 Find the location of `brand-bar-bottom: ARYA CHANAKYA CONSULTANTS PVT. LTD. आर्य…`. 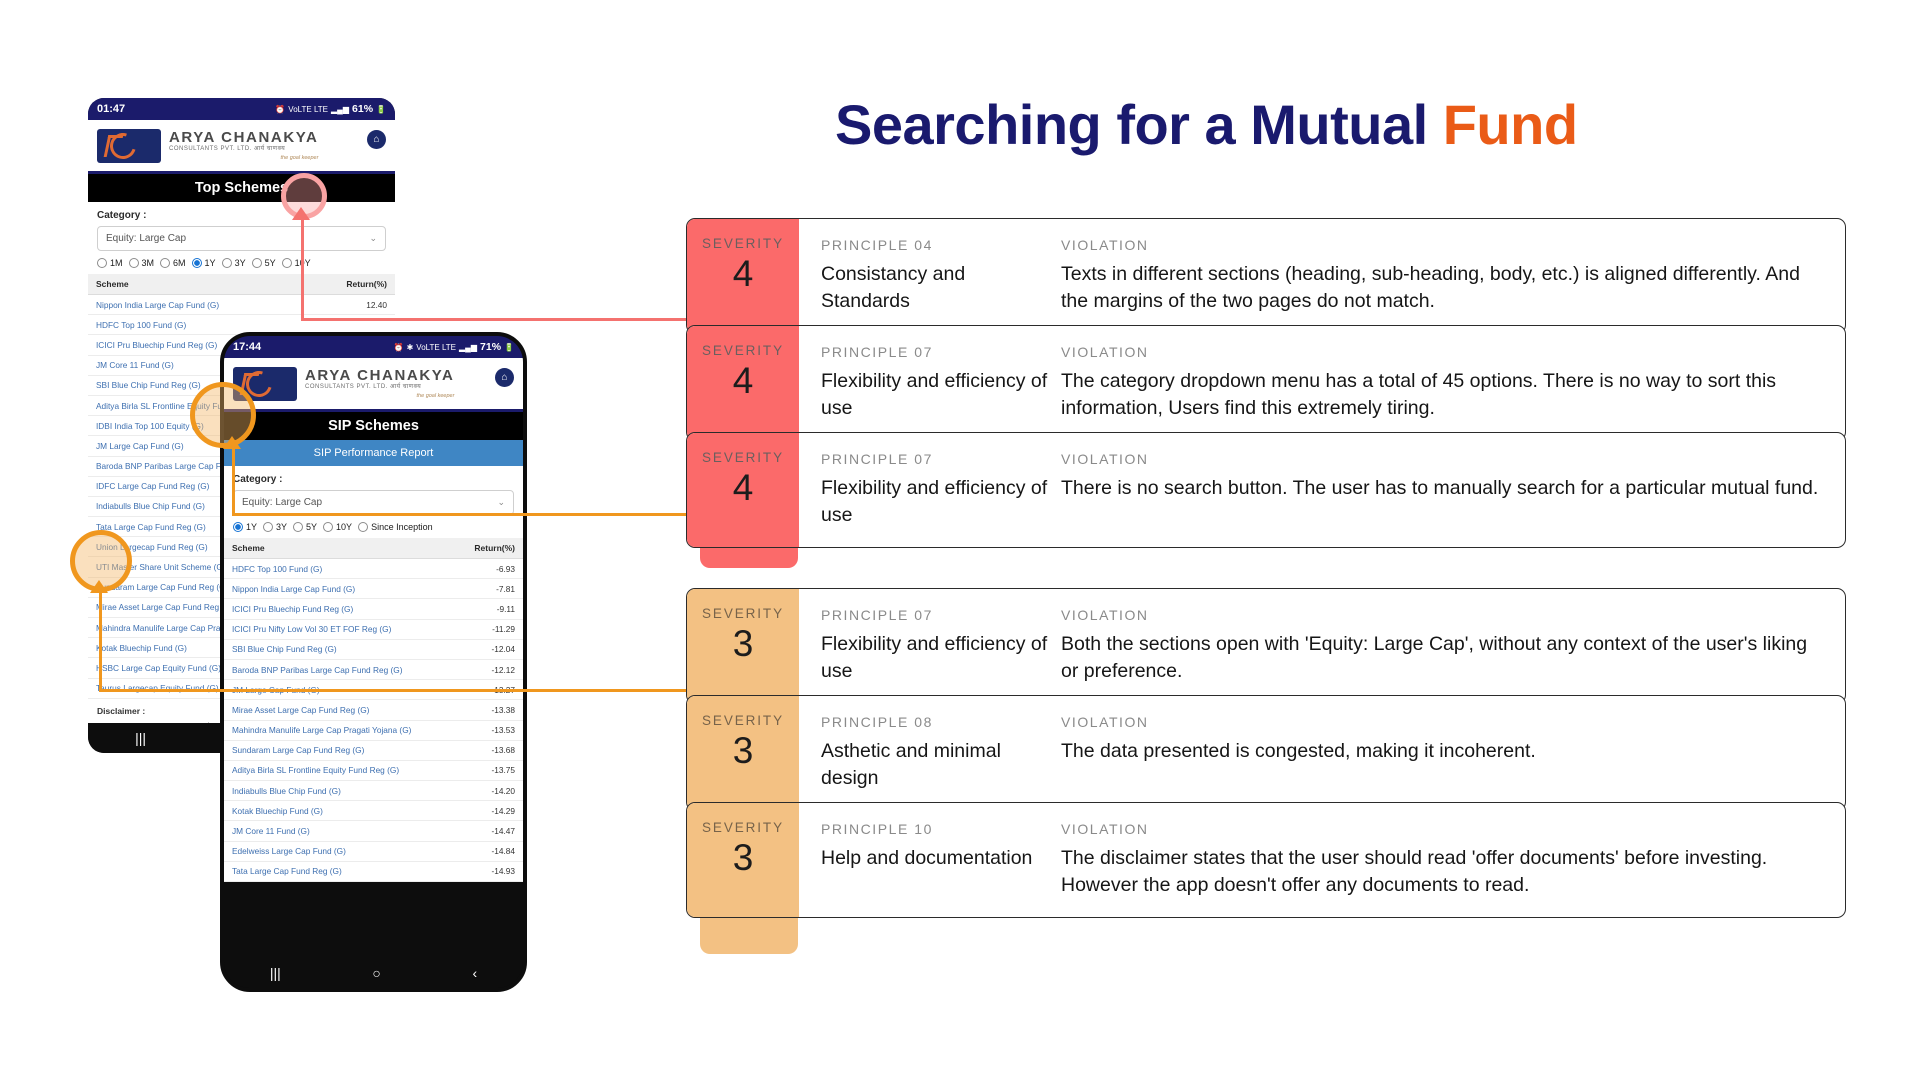

brand-bar-bottom: ARYA CHANAKYA CONSULTANTS PVT. LTD. आर्य… is located at coordinates (373, 385).